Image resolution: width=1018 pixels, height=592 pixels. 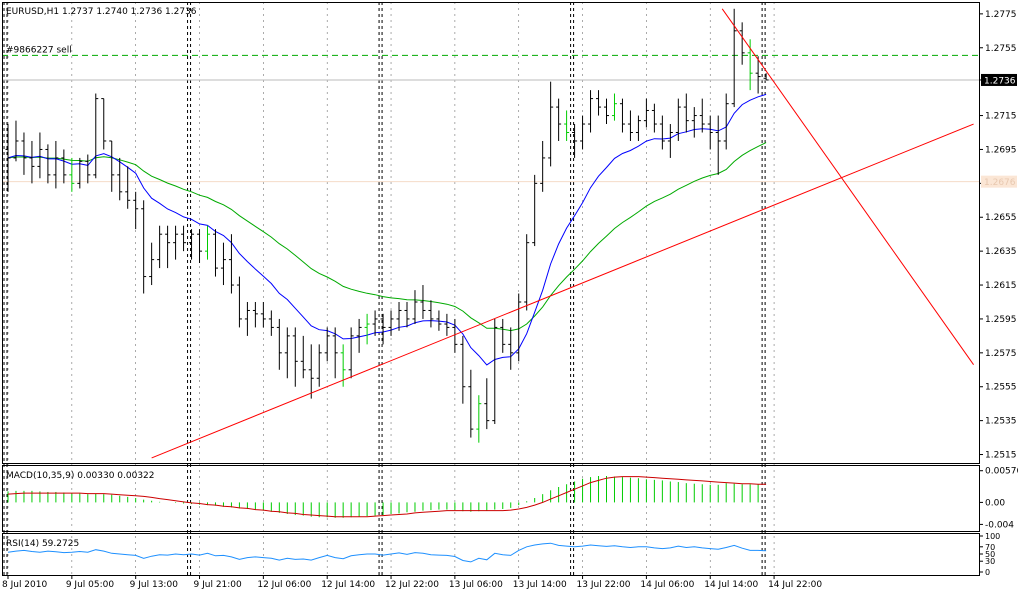 What do you see at coordinates (1001, 15) in the screenshot?
I see `price-tick-label: 1.2775` at bounding box center [1001, 15].